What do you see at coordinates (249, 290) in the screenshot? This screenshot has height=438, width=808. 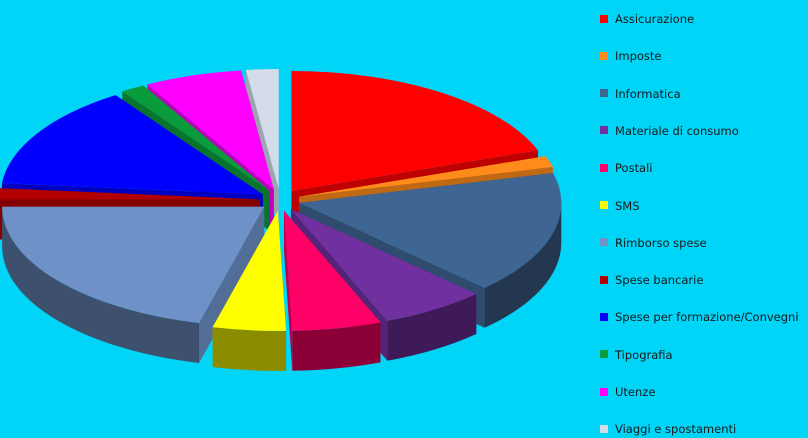 I see `pie-slice-sms` at bounding box center [249, 290].